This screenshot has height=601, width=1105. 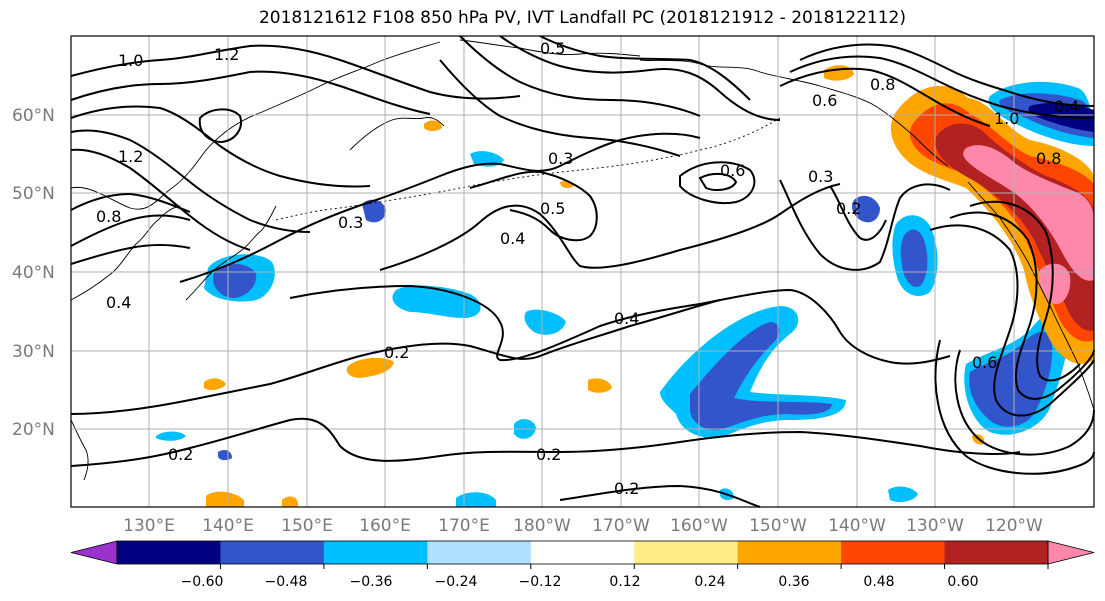 I want to click on colorbar-tick-label: −0.12, so click(x=540, y=582).